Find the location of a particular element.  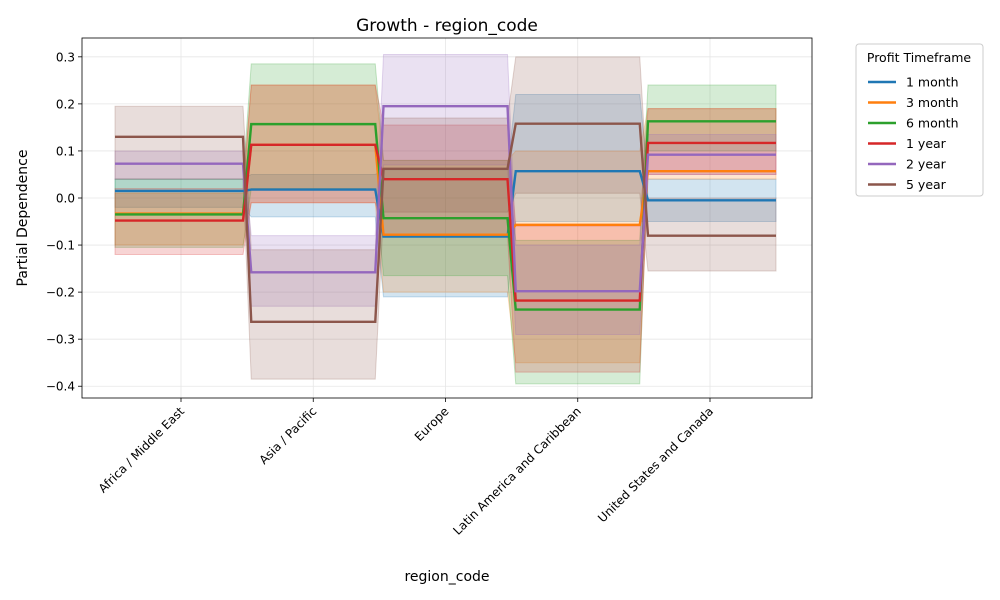

chart-title: Growth - region_code is located at coordinates (447, 26).